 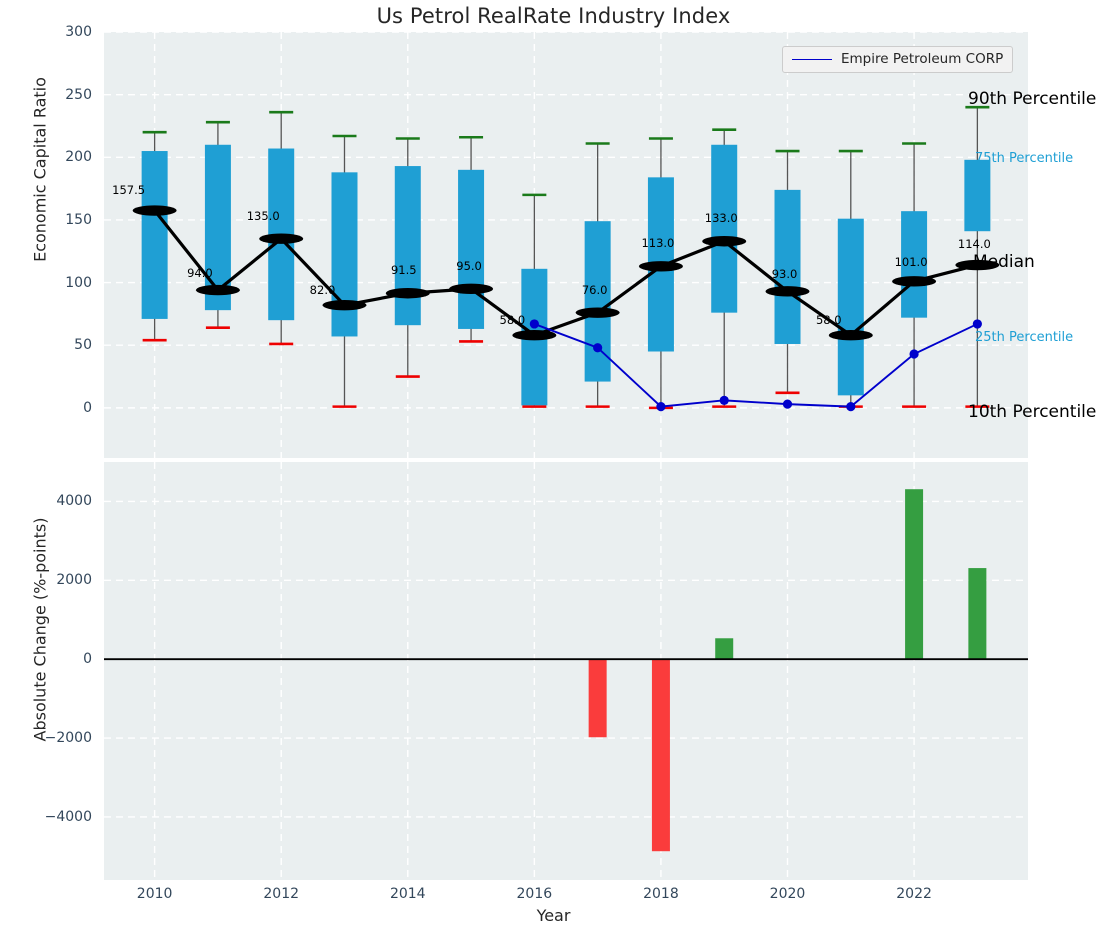 I want to click on x-tick-label: 2020, so click(x=787, y=894).